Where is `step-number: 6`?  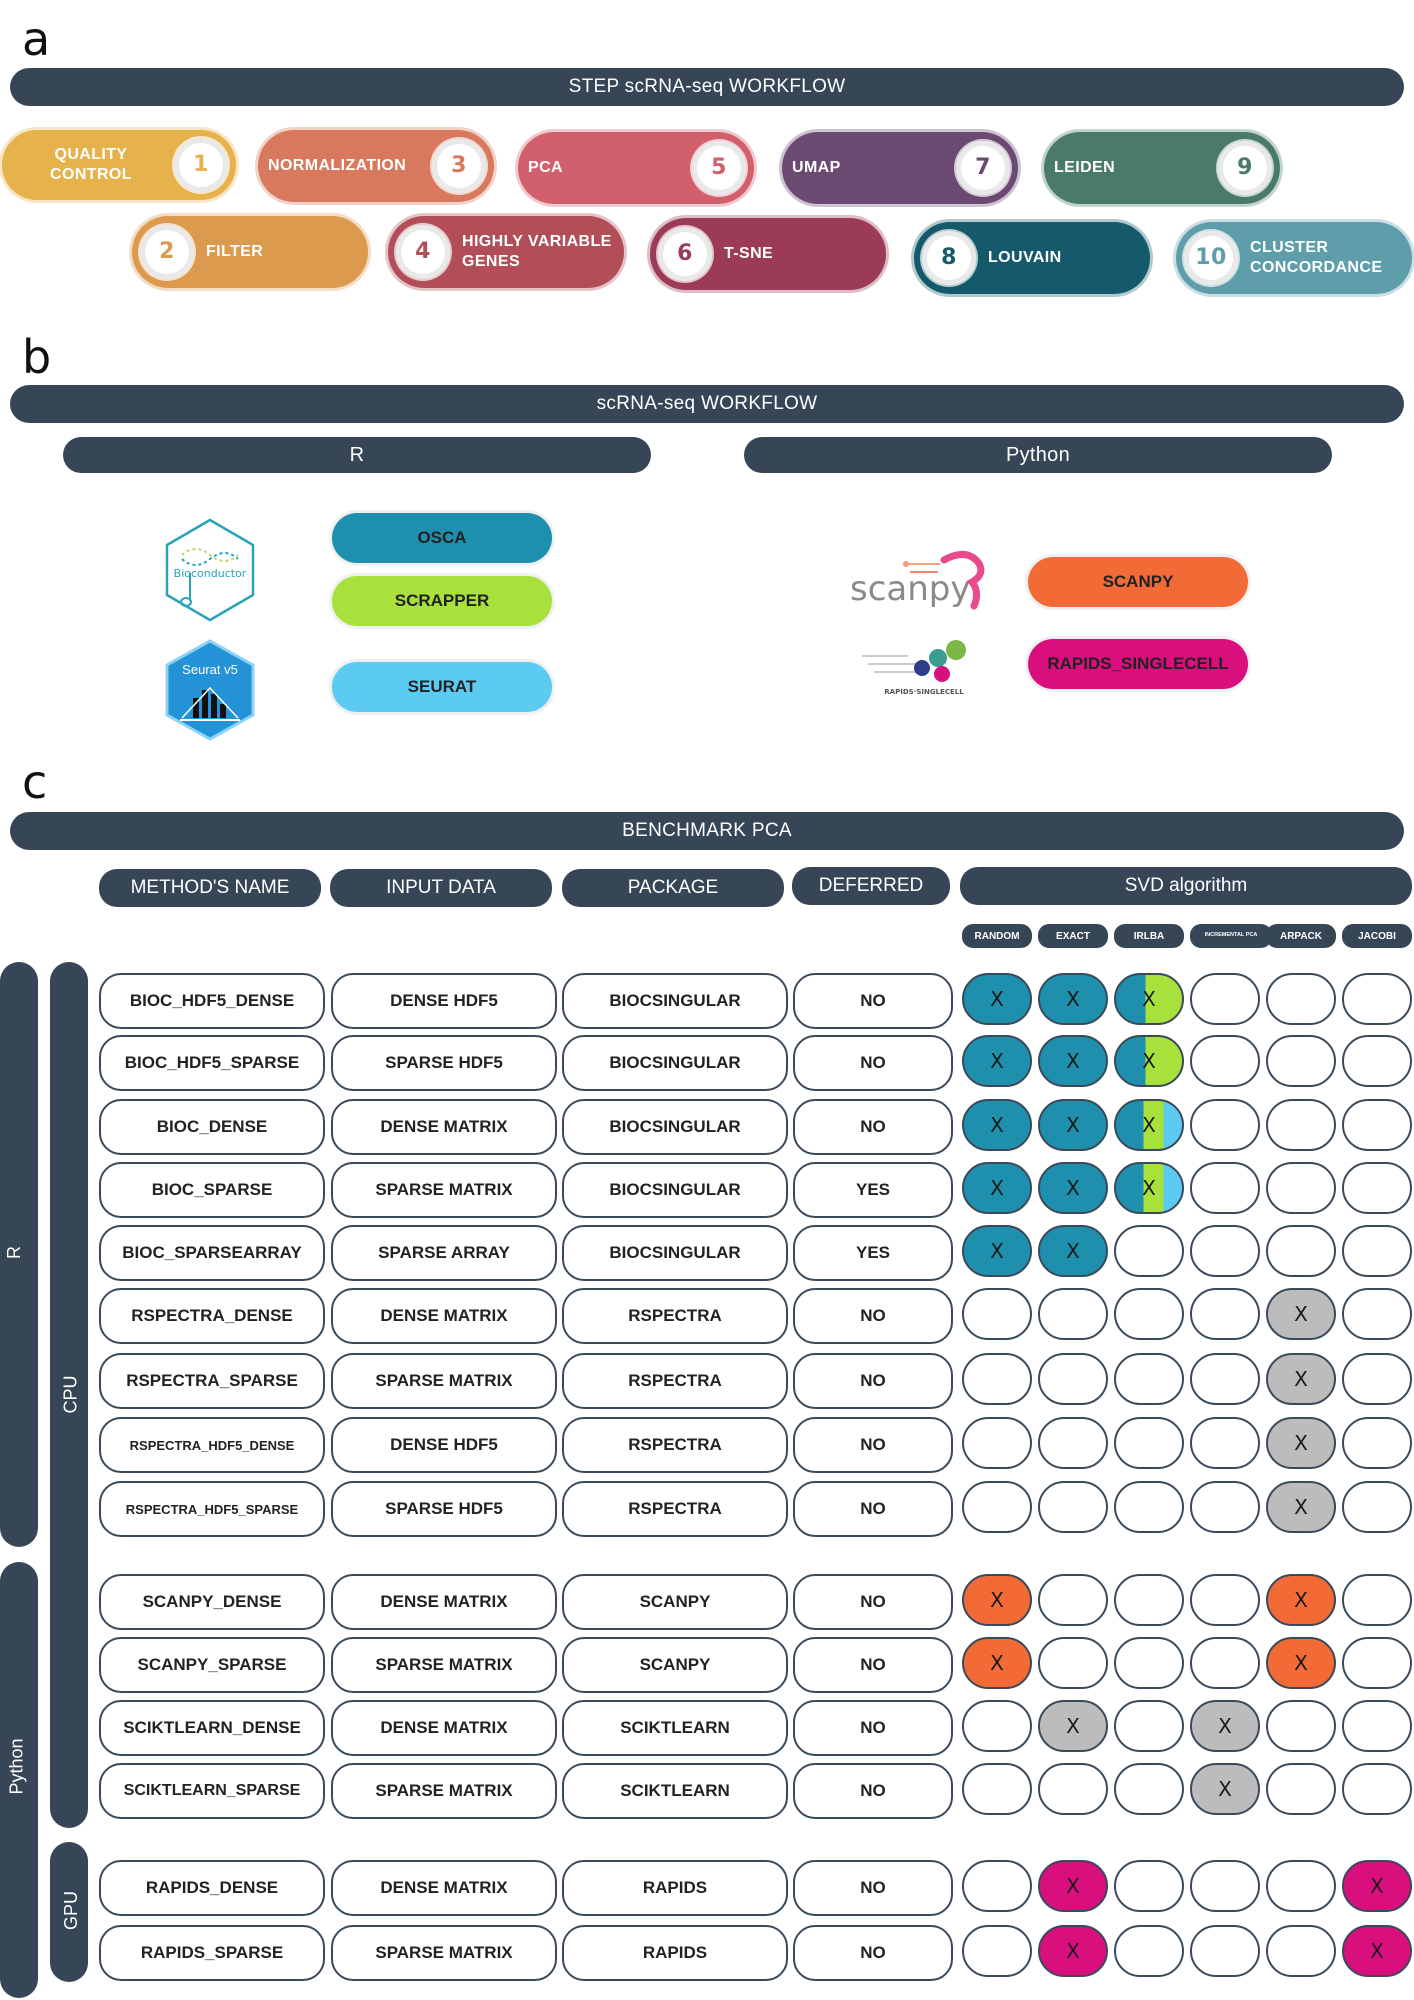
step-number: 6 is located at coordinates (685, 254).